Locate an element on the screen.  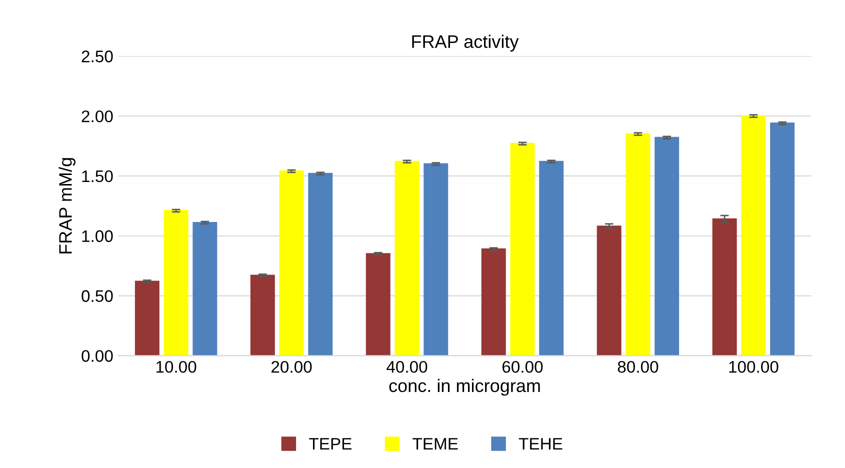
x-tick-label: 100.00 is located at coordinates (753, 366).